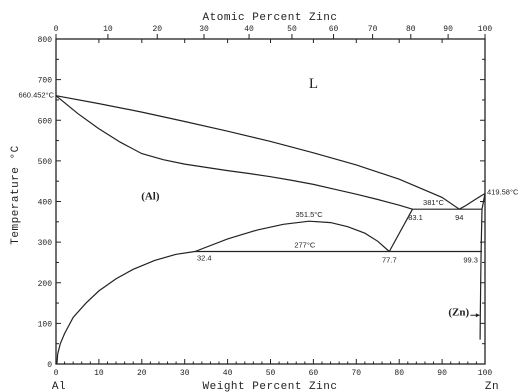 This screenshot has width=521, height=392. I want to click on x-tick-label: 70, so click(356, 373).